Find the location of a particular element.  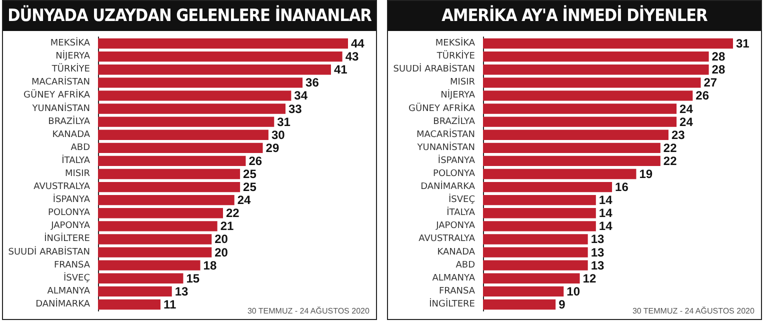

data-label: 21 is located at coordinates (227, 226).